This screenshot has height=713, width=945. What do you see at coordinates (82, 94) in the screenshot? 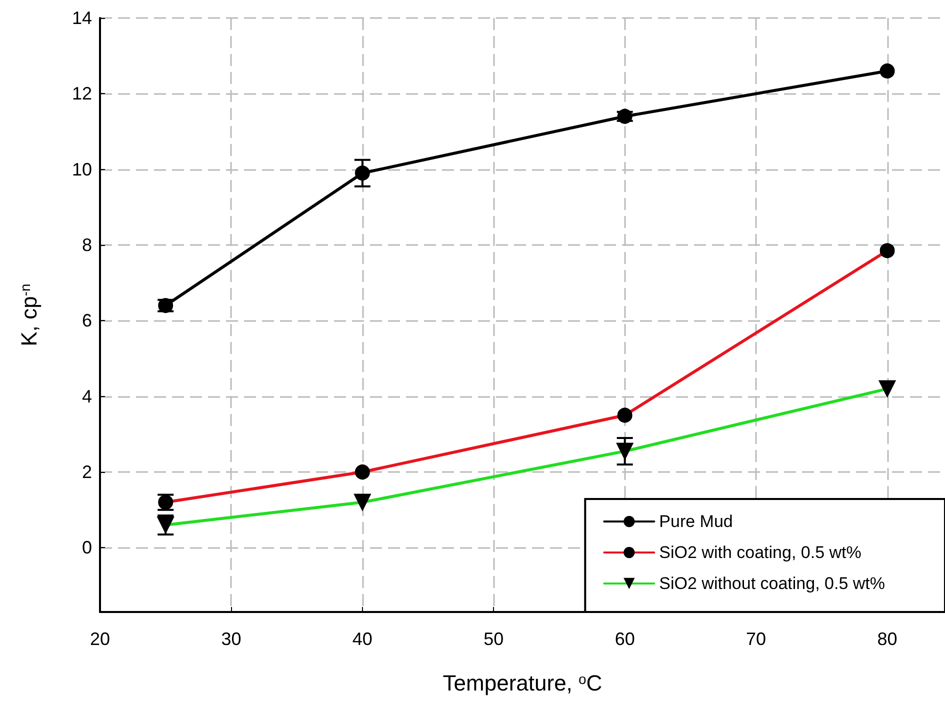
I see `y-tick-label: 12` at bounding box center [82, 94].